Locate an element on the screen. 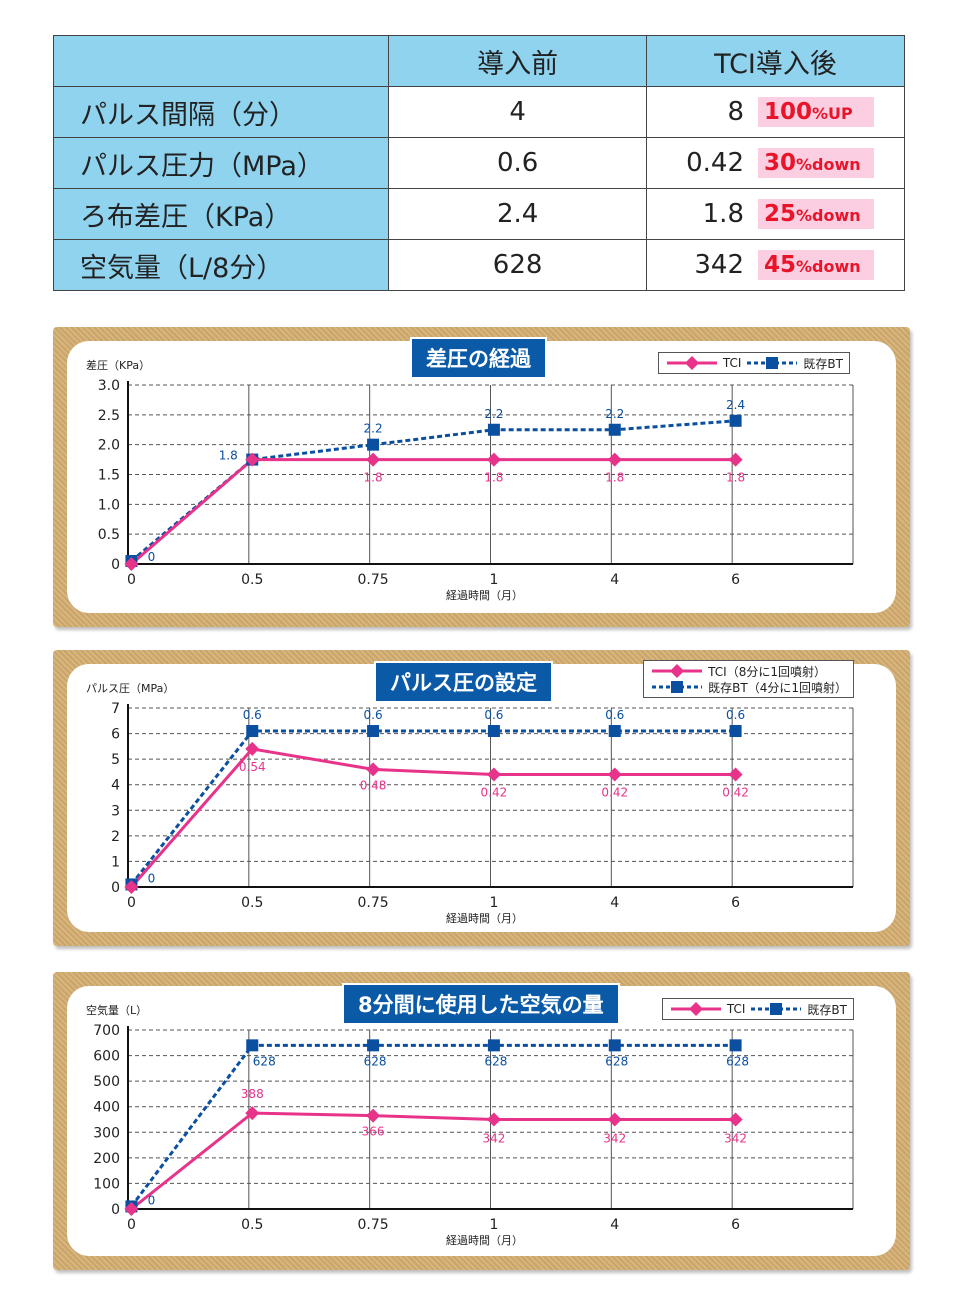 The image size is (960, 1300). chart-legend: TCI（8分に1回噴射） 既存BT（4分に1回噴射） is located at coordinates (748, 679).